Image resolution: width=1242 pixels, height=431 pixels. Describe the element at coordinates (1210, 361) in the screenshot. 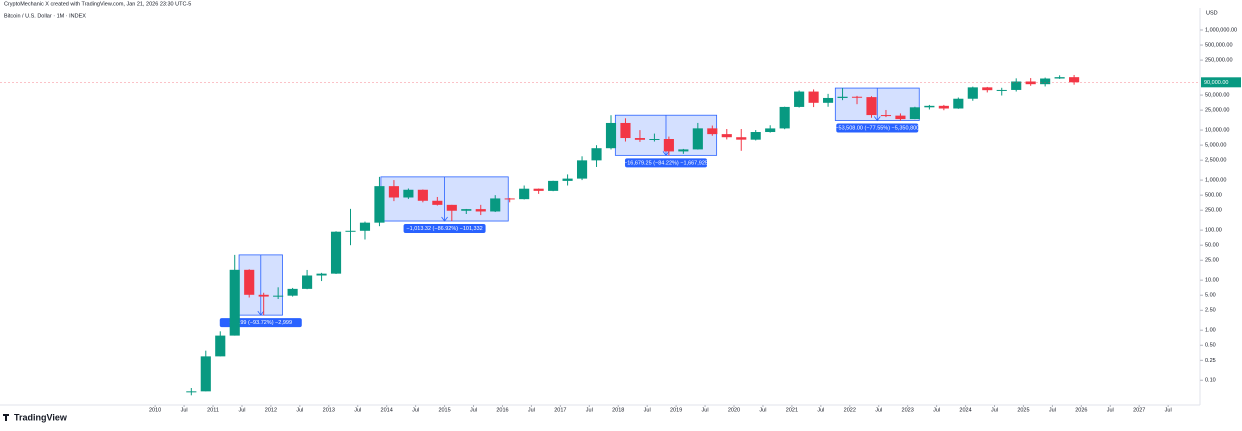

I see `y-tick-label: 0.25` at that location.